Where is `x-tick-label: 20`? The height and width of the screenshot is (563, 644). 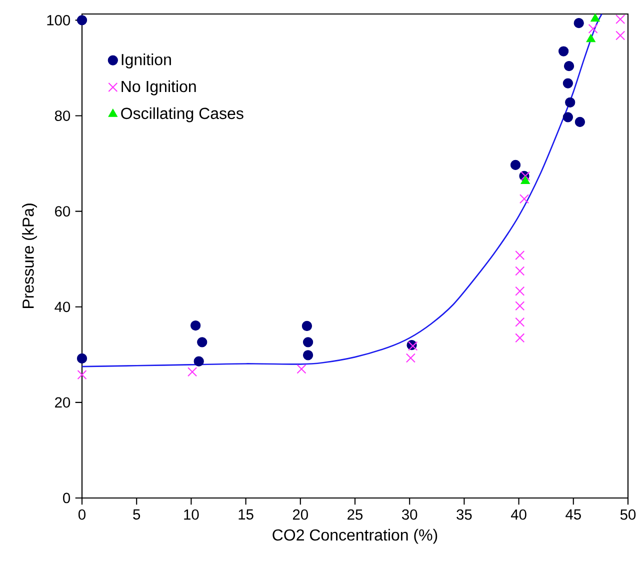
x-tick-label: 20 is located at coordinates (300, 514).